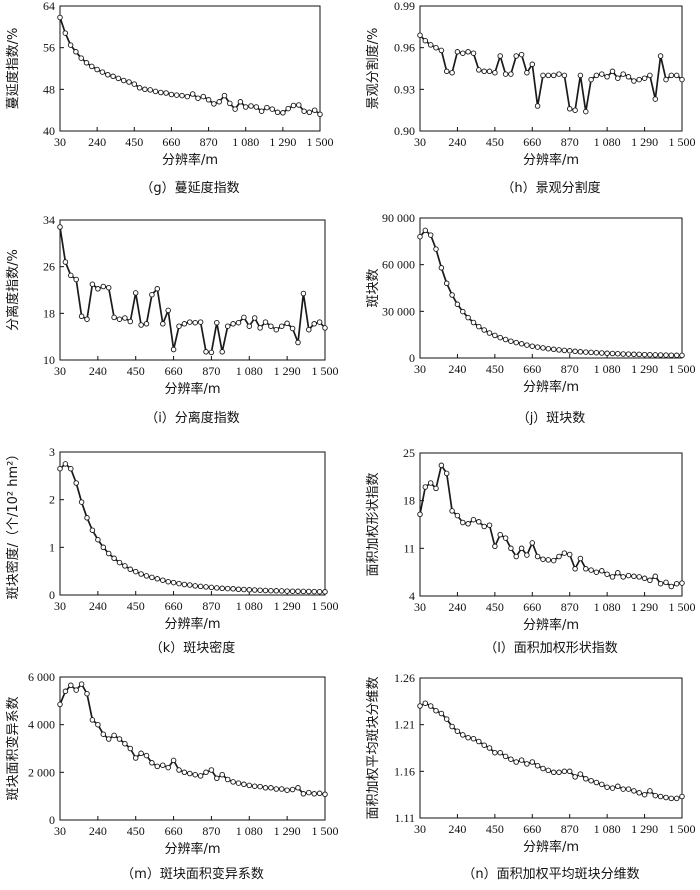  Describe the element at coordinates (373, 524) in the screenshot. I see `y-axis-label: 面积加权形状指数` at that location.